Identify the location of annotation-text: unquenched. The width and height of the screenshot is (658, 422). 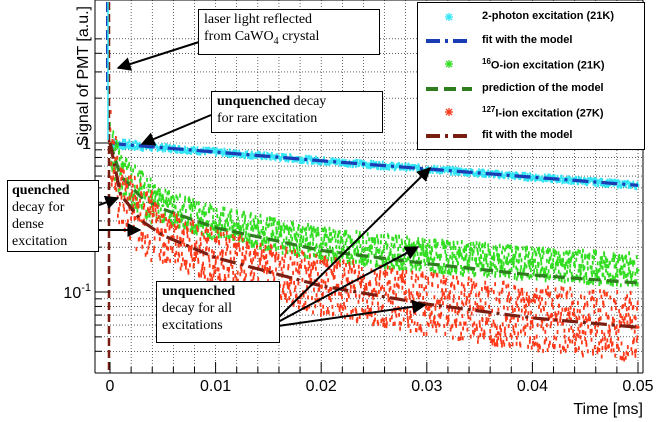
(199, 291).